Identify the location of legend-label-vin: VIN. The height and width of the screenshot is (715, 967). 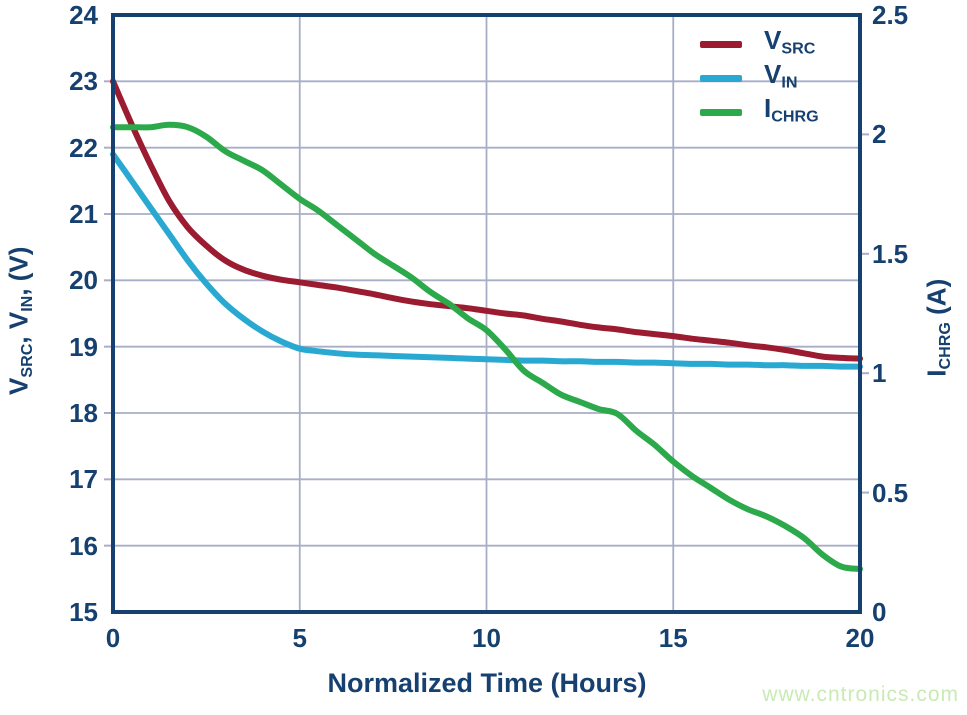
(781, 75).